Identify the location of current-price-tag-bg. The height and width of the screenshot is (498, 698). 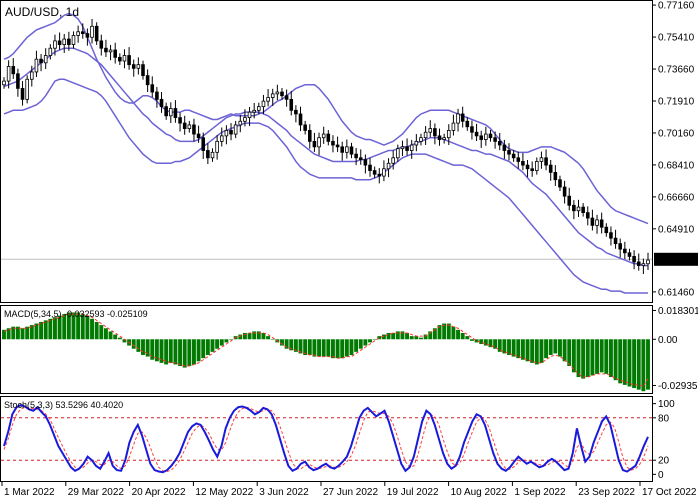
(676, 259).